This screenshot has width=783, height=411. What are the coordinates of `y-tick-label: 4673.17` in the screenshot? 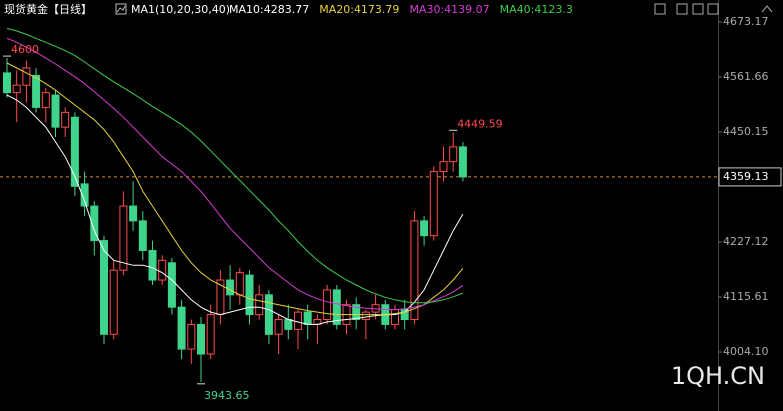 It's located at (746, 21).